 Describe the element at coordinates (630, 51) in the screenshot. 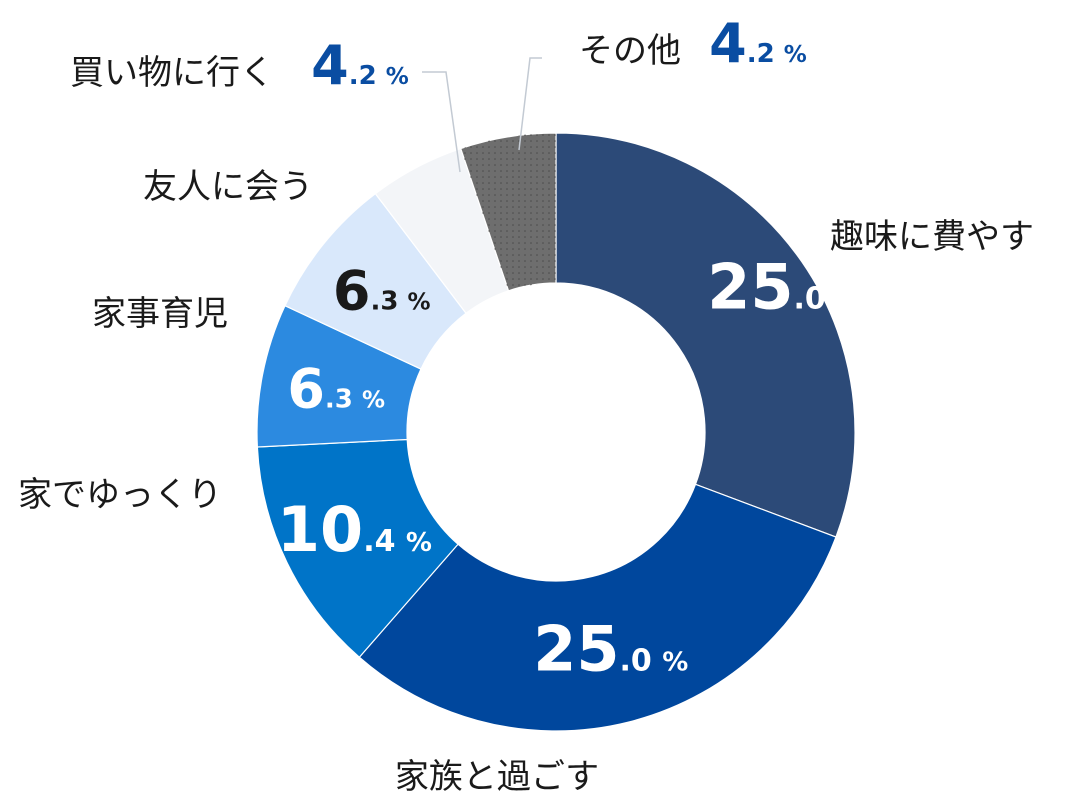

I see `slice-category-label: その他` at that location.